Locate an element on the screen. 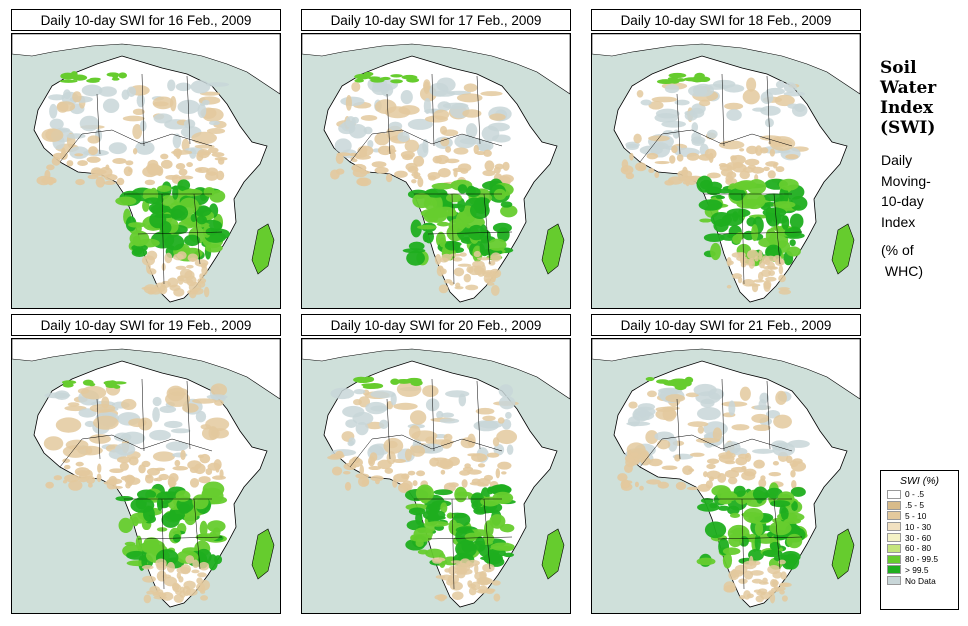 The image size is (968, 626). madagascar is located at coordinates (843, 554).